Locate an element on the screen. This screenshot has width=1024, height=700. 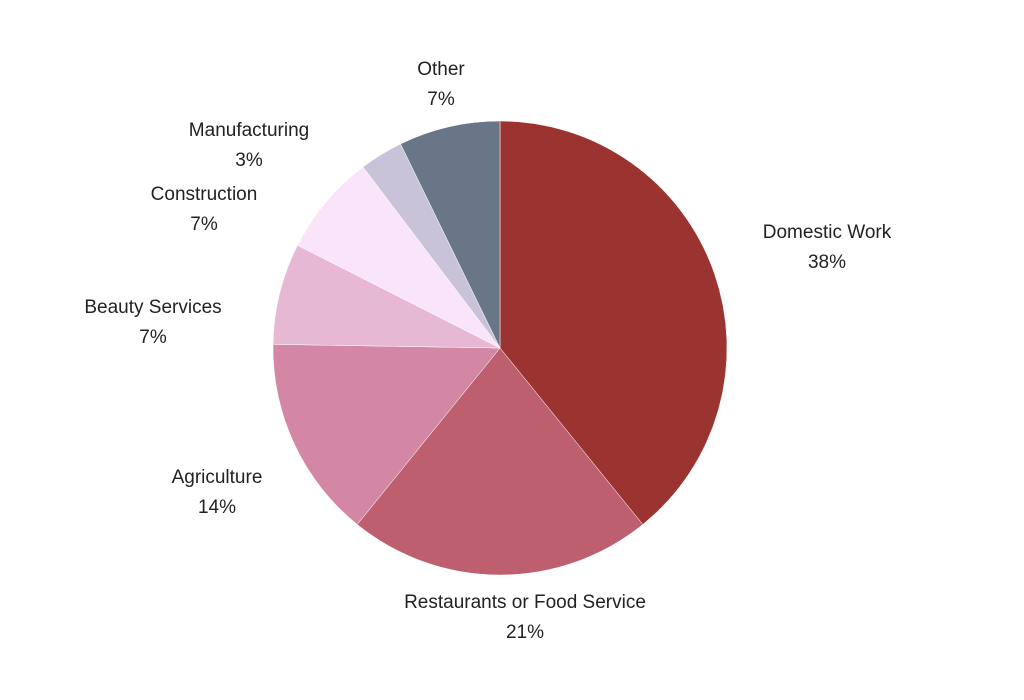
pie-slice-other is located at coordinates (450, 234).